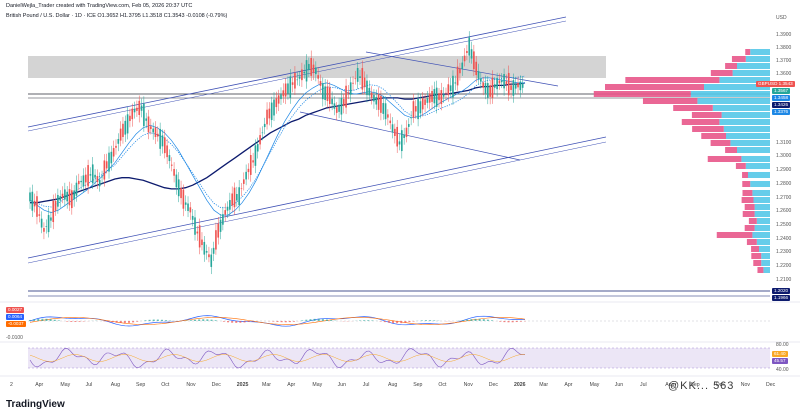 The image size is (800, 416). I want to click on triangle-top, so click(462, 69).